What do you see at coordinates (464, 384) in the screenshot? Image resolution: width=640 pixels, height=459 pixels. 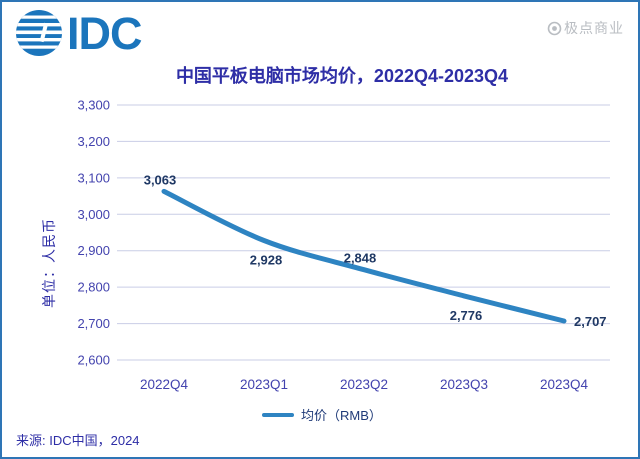 I see `x-tick-label: 2023Q3` at bounding box center [464, 384].